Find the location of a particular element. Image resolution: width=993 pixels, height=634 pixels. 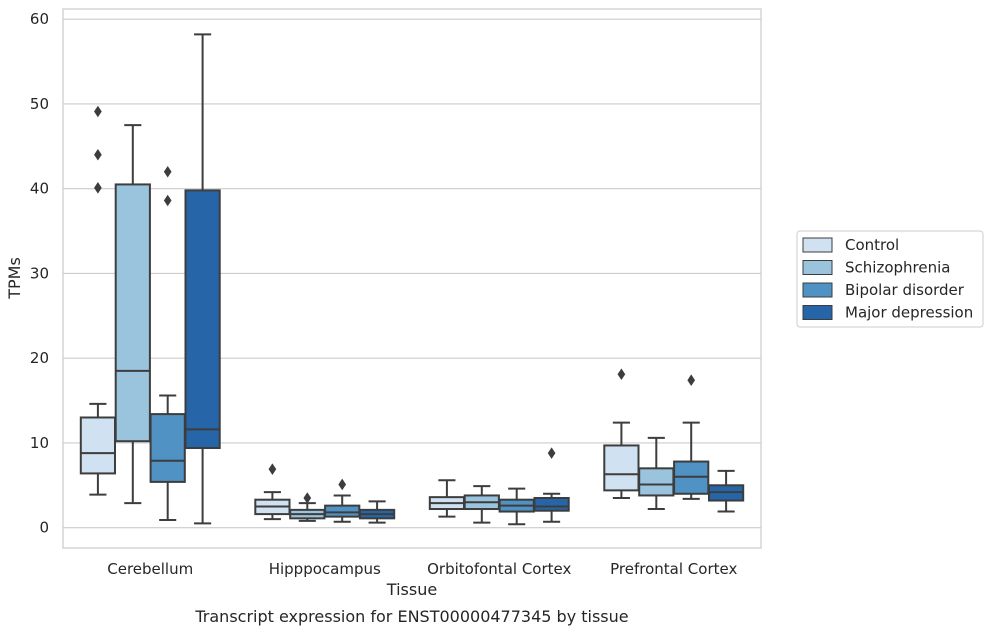

y-axis-label: TPMs is located at coordinates (14, 278).